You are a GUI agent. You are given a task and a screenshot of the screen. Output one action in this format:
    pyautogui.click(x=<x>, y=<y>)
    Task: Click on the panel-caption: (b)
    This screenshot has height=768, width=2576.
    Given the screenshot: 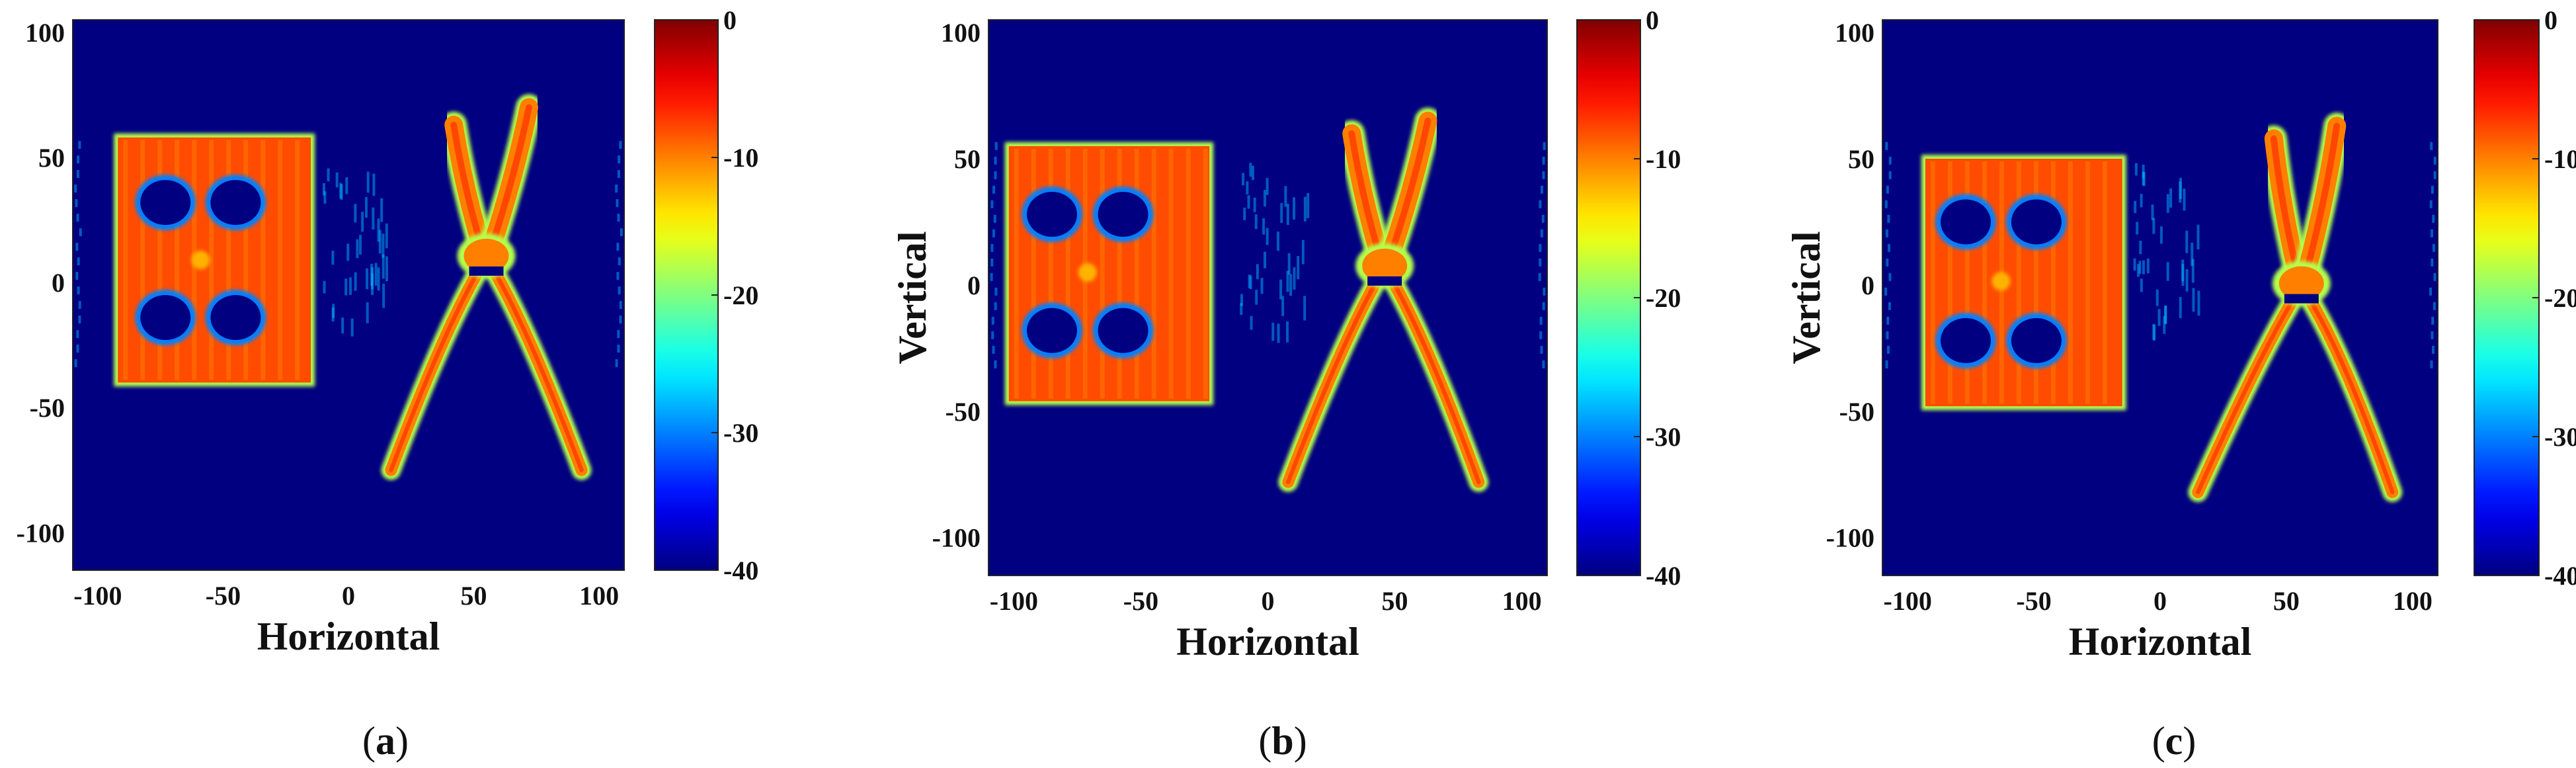 What is the action you would take?
    pyautogui.click(x=1282, y=741)
    